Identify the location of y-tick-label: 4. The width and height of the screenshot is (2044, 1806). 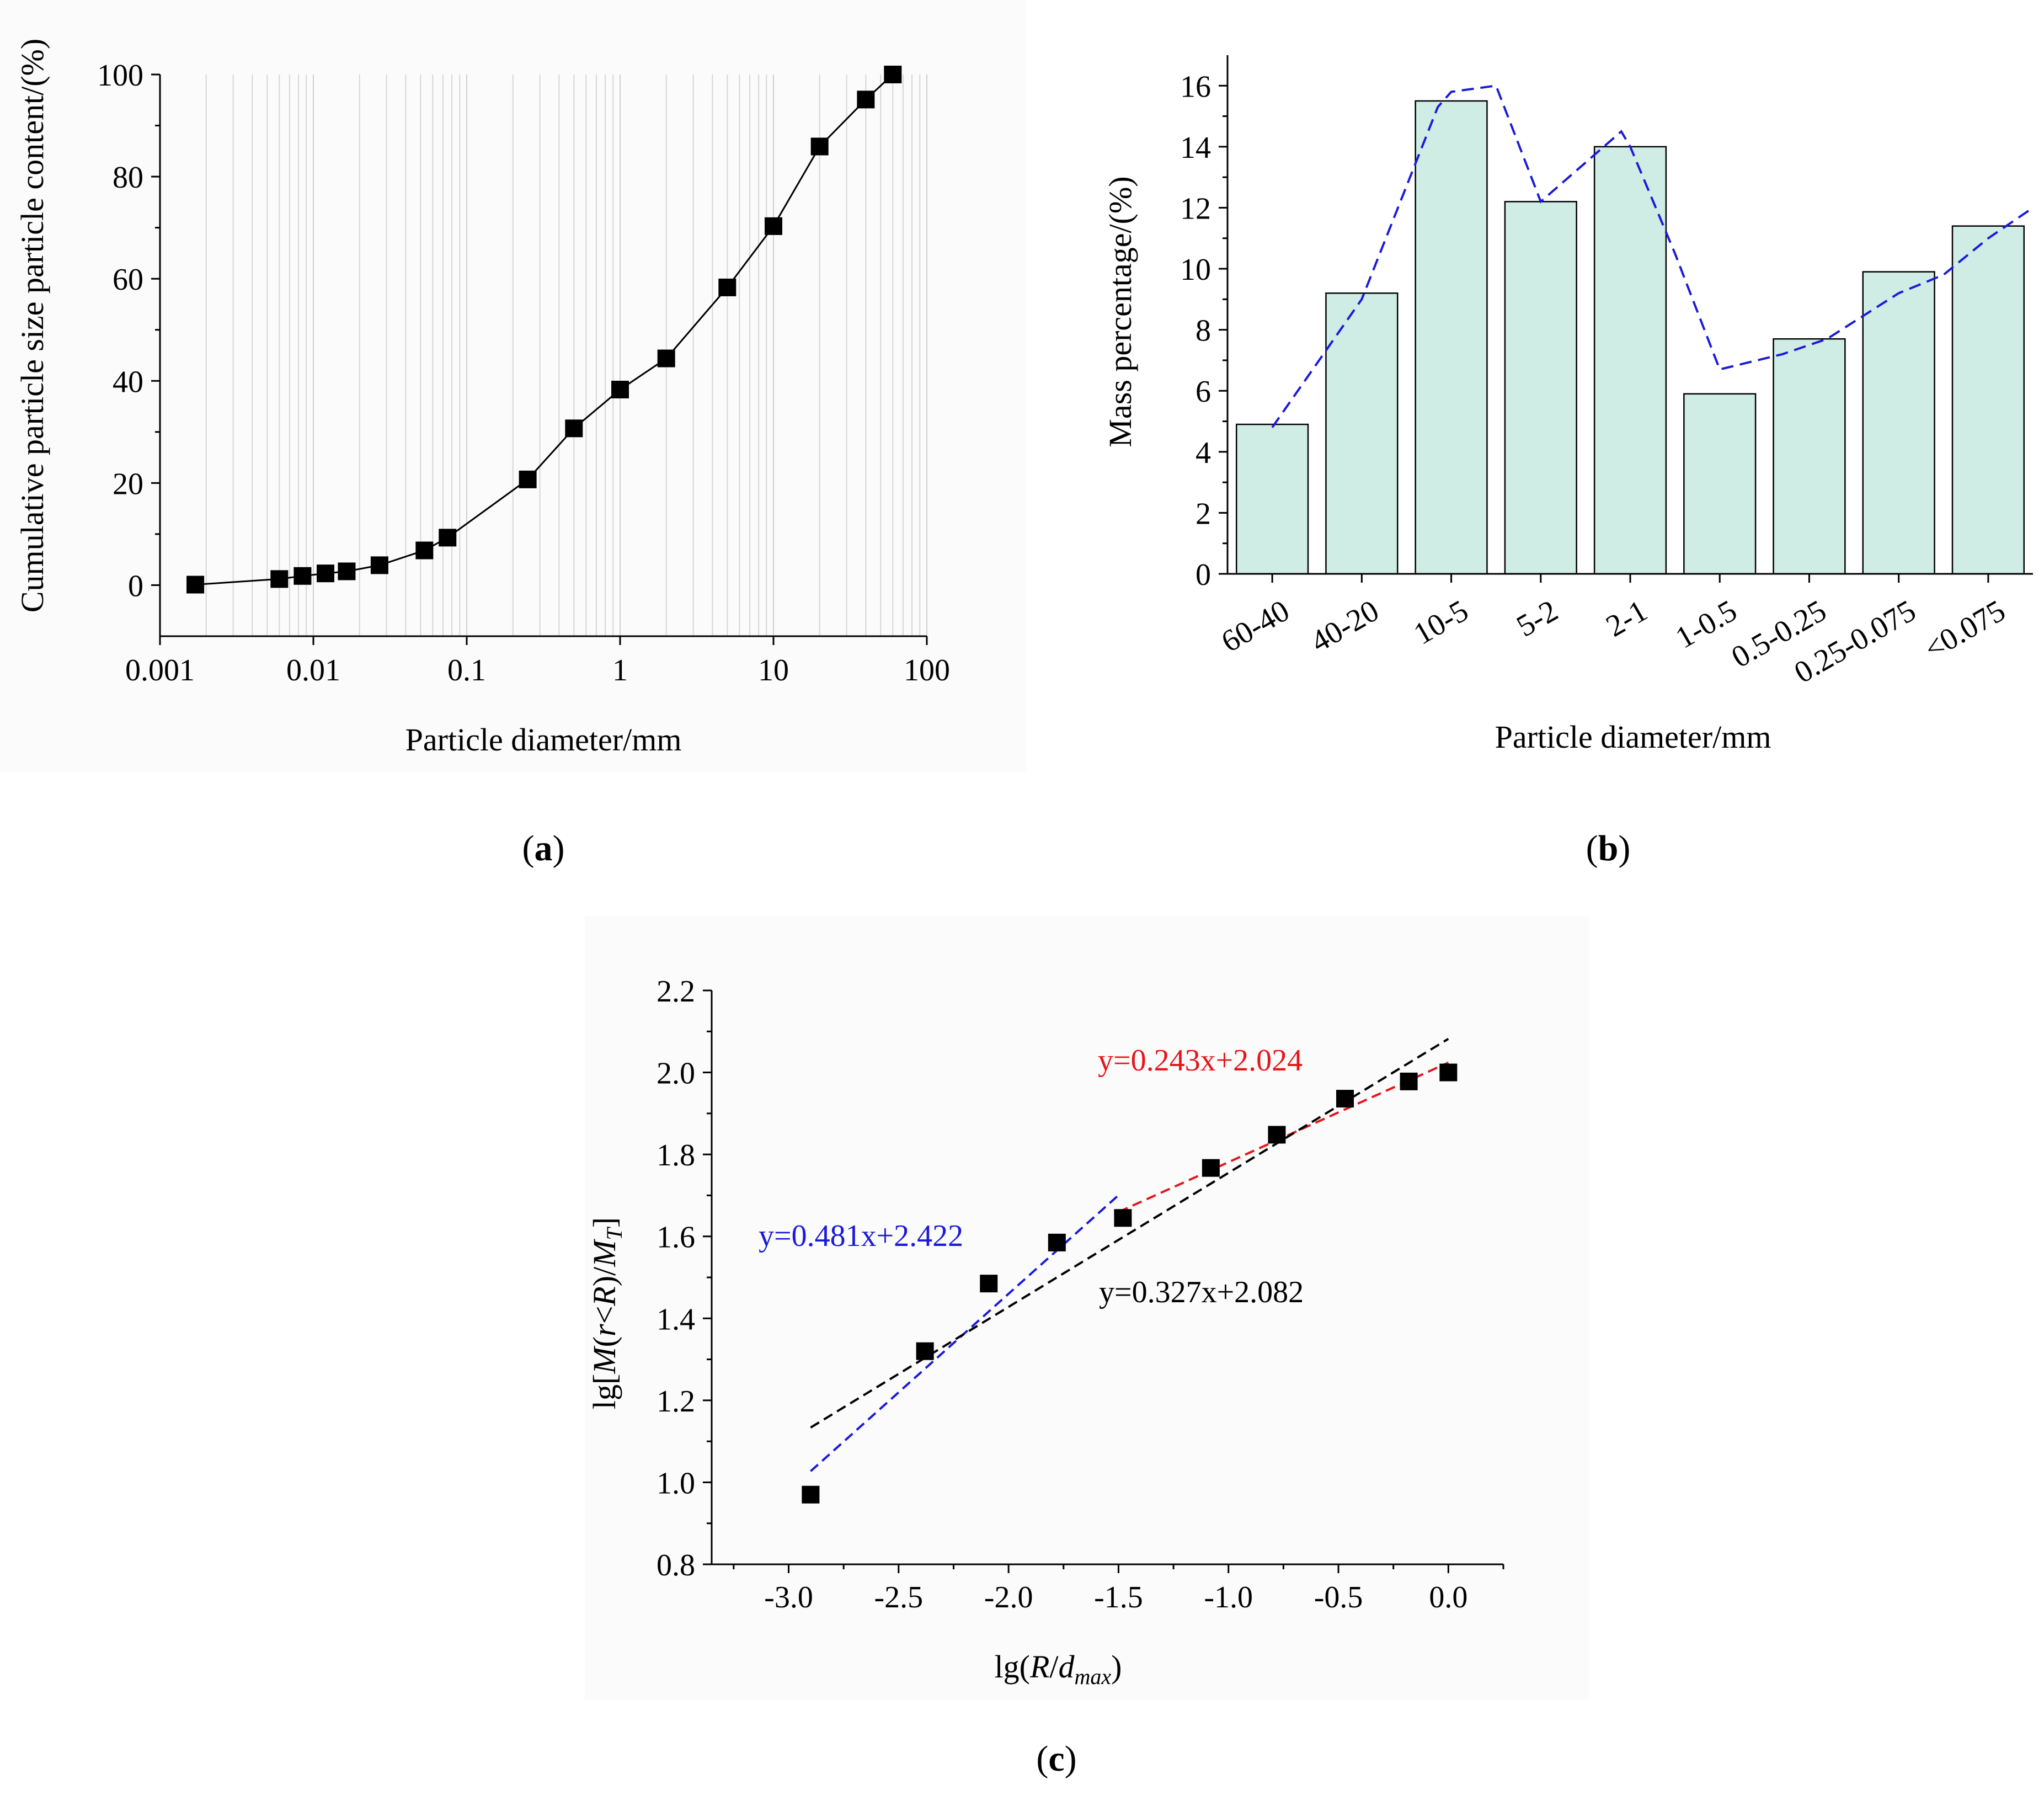
(1204, 453).